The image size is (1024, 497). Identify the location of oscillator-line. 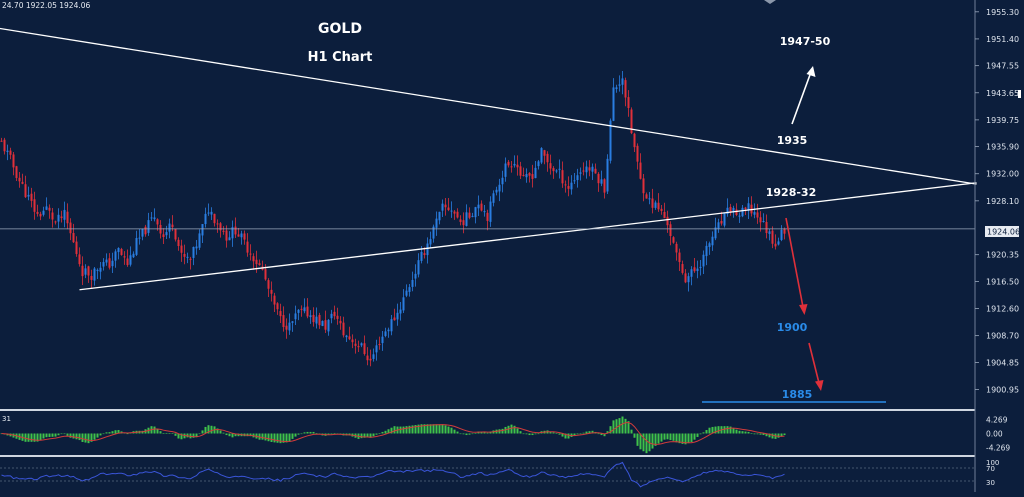
(393, 474).